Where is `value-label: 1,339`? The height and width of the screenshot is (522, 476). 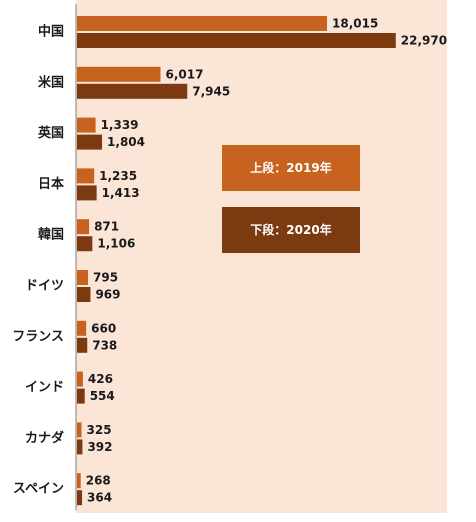 value-label: 1,339 is located at coordinates (120, 125).